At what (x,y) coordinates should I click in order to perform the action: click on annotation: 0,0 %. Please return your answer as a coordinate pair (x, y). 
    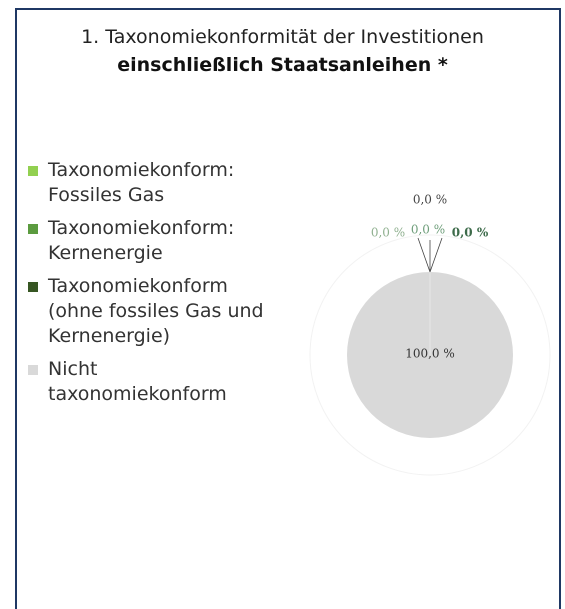
    Looking at the image, I should click on (430, 200).